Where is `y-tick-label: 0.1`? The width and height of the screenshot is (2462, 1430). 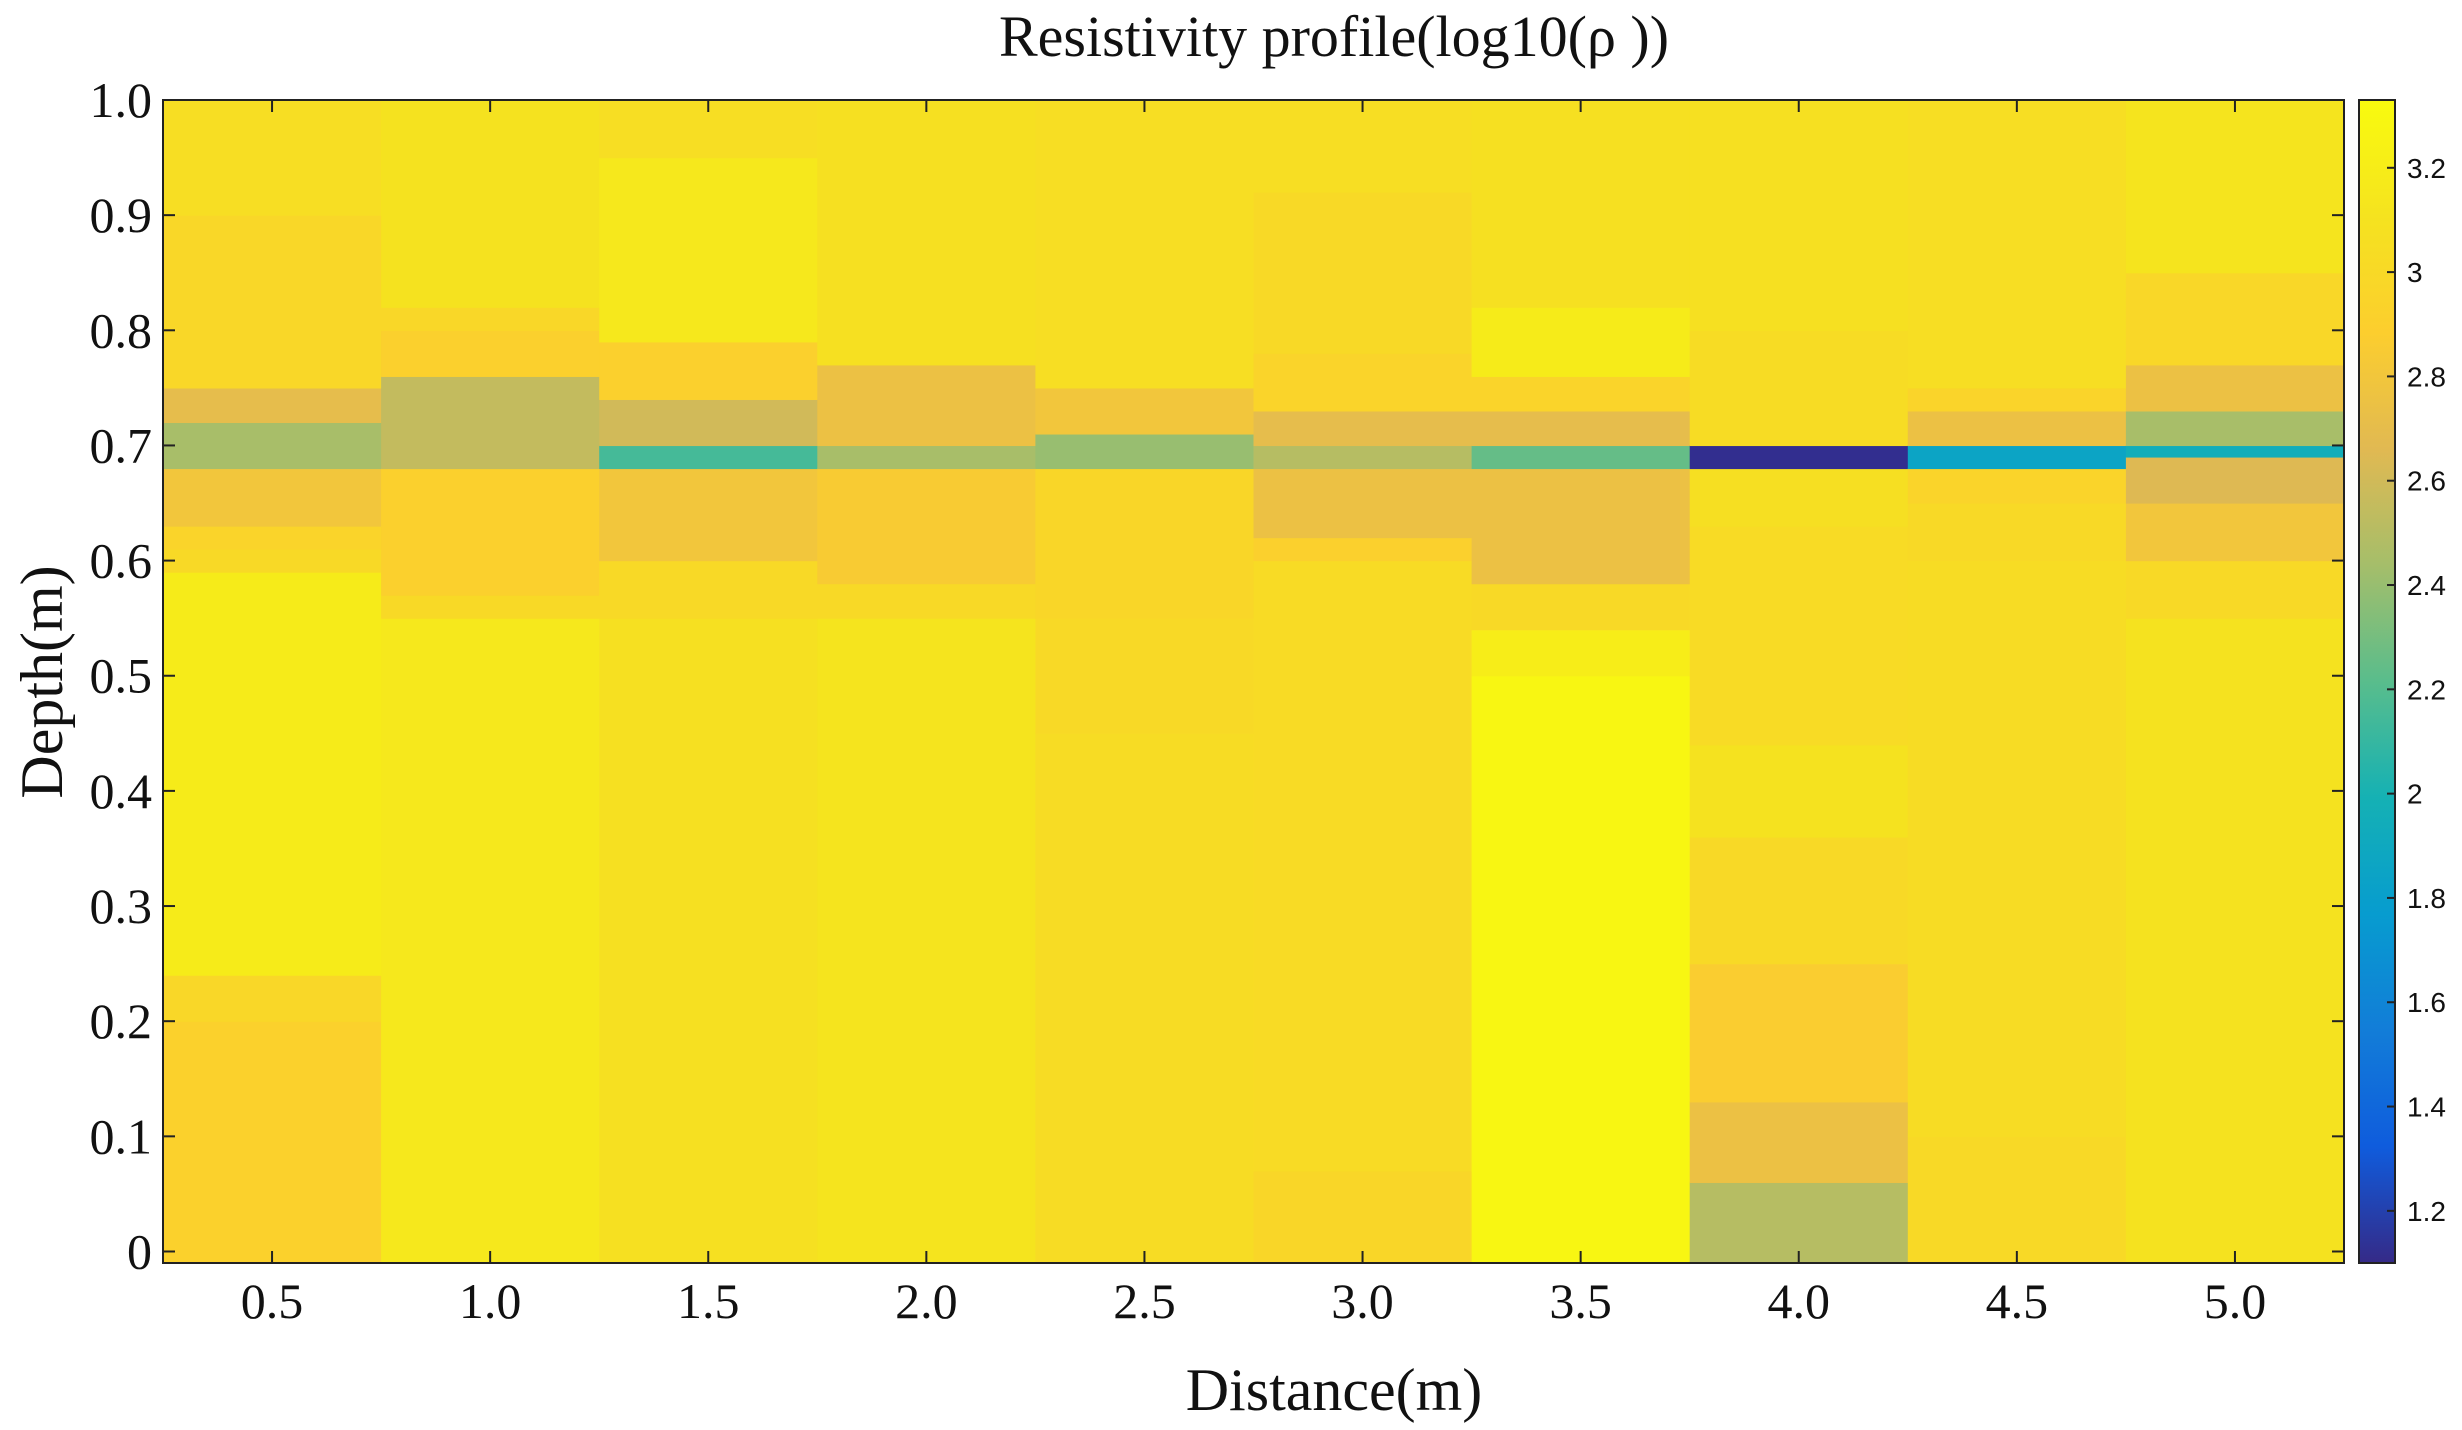
y-tick-label: 0.1 is located at coordinates (121, 1136).